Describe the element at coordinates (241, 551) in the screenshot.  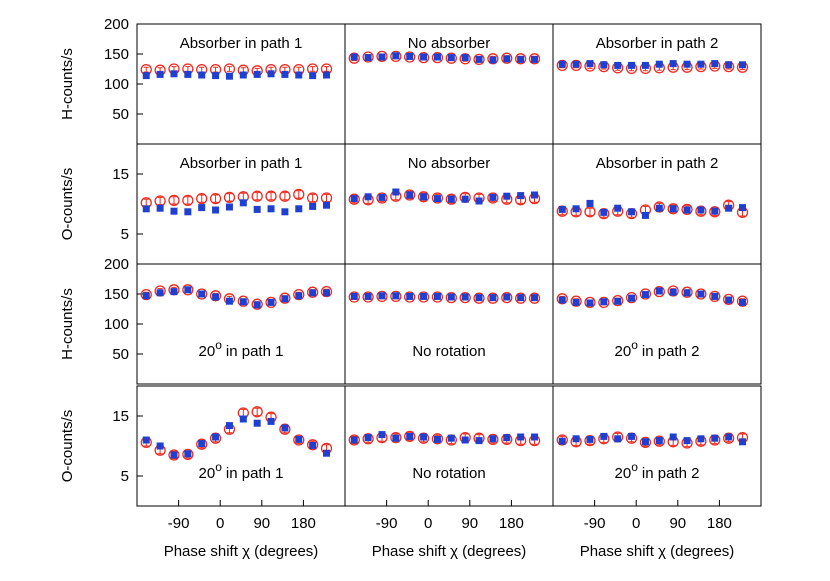
I see `x-axis-label: Phase shift χ (degrees)` at that location.